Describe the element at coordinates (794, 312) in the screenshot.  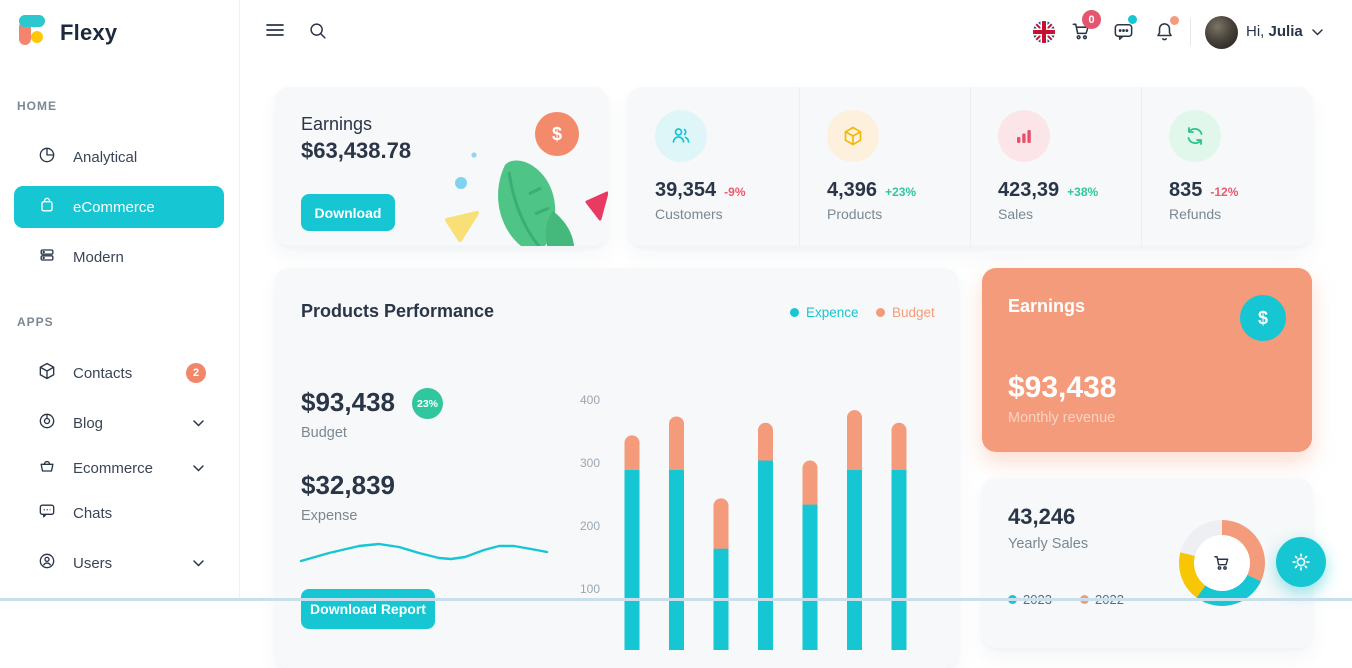
I see `legend-dot-expense` at that location.